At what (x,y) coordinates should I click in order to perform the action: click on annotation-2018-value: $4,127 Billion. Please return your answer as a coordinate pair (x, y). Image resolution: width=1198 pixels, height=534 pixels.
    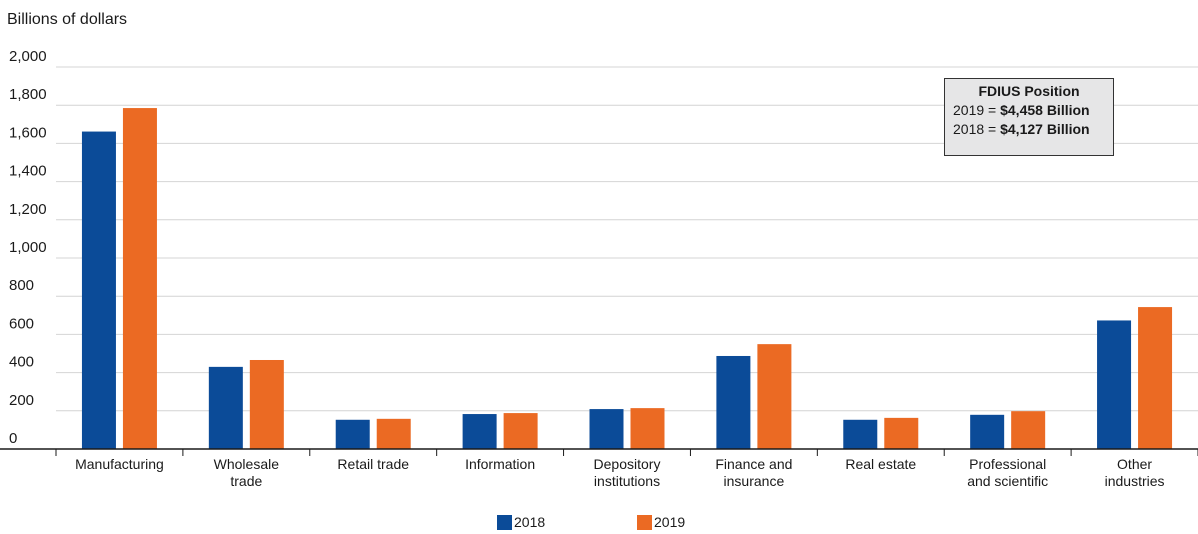
    Looking at the image, I should click on (1045, 129).